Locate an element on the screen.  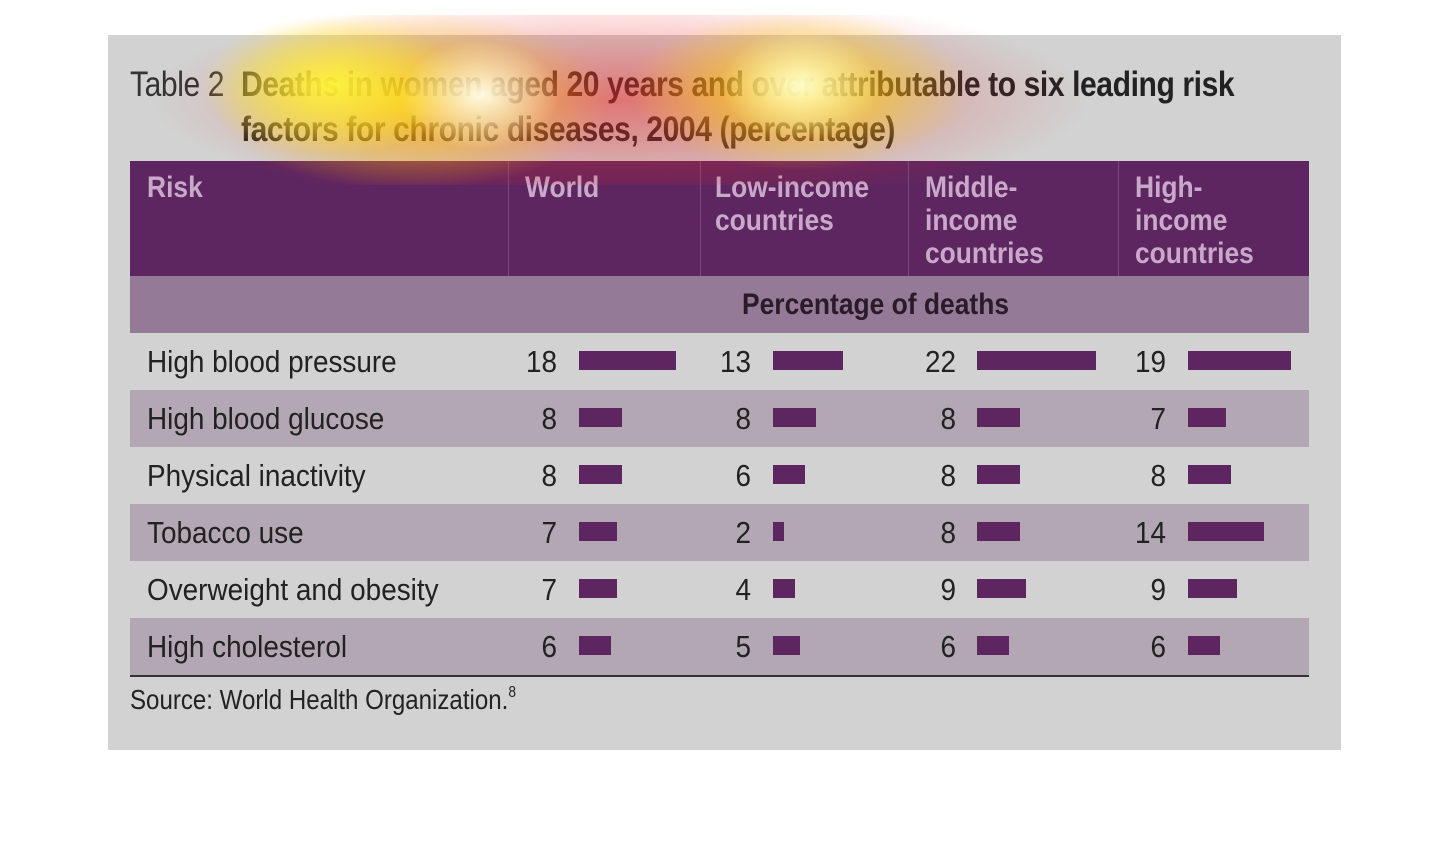
value-cell: 22 is located at coordinates (940, 361).